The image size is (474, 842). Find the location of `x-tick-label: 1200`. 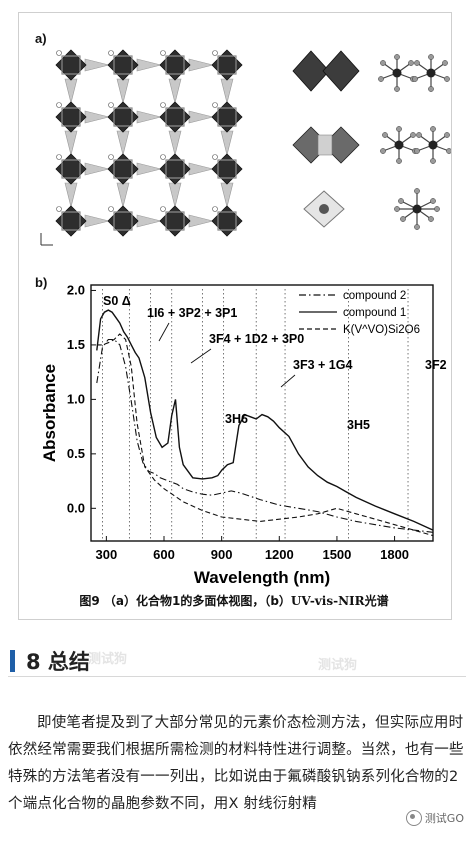

x-tick-label: 1200 is located at coordinates (279, 554).